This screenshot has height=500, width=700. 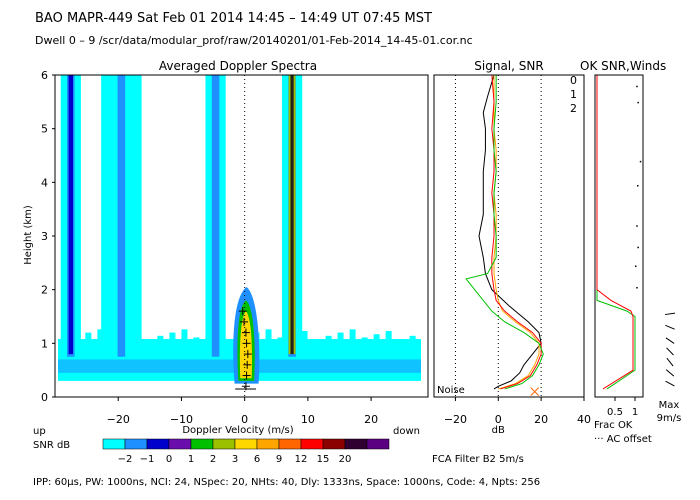 I want to click on x-tick-label: 0, so click(x=244, y=419).